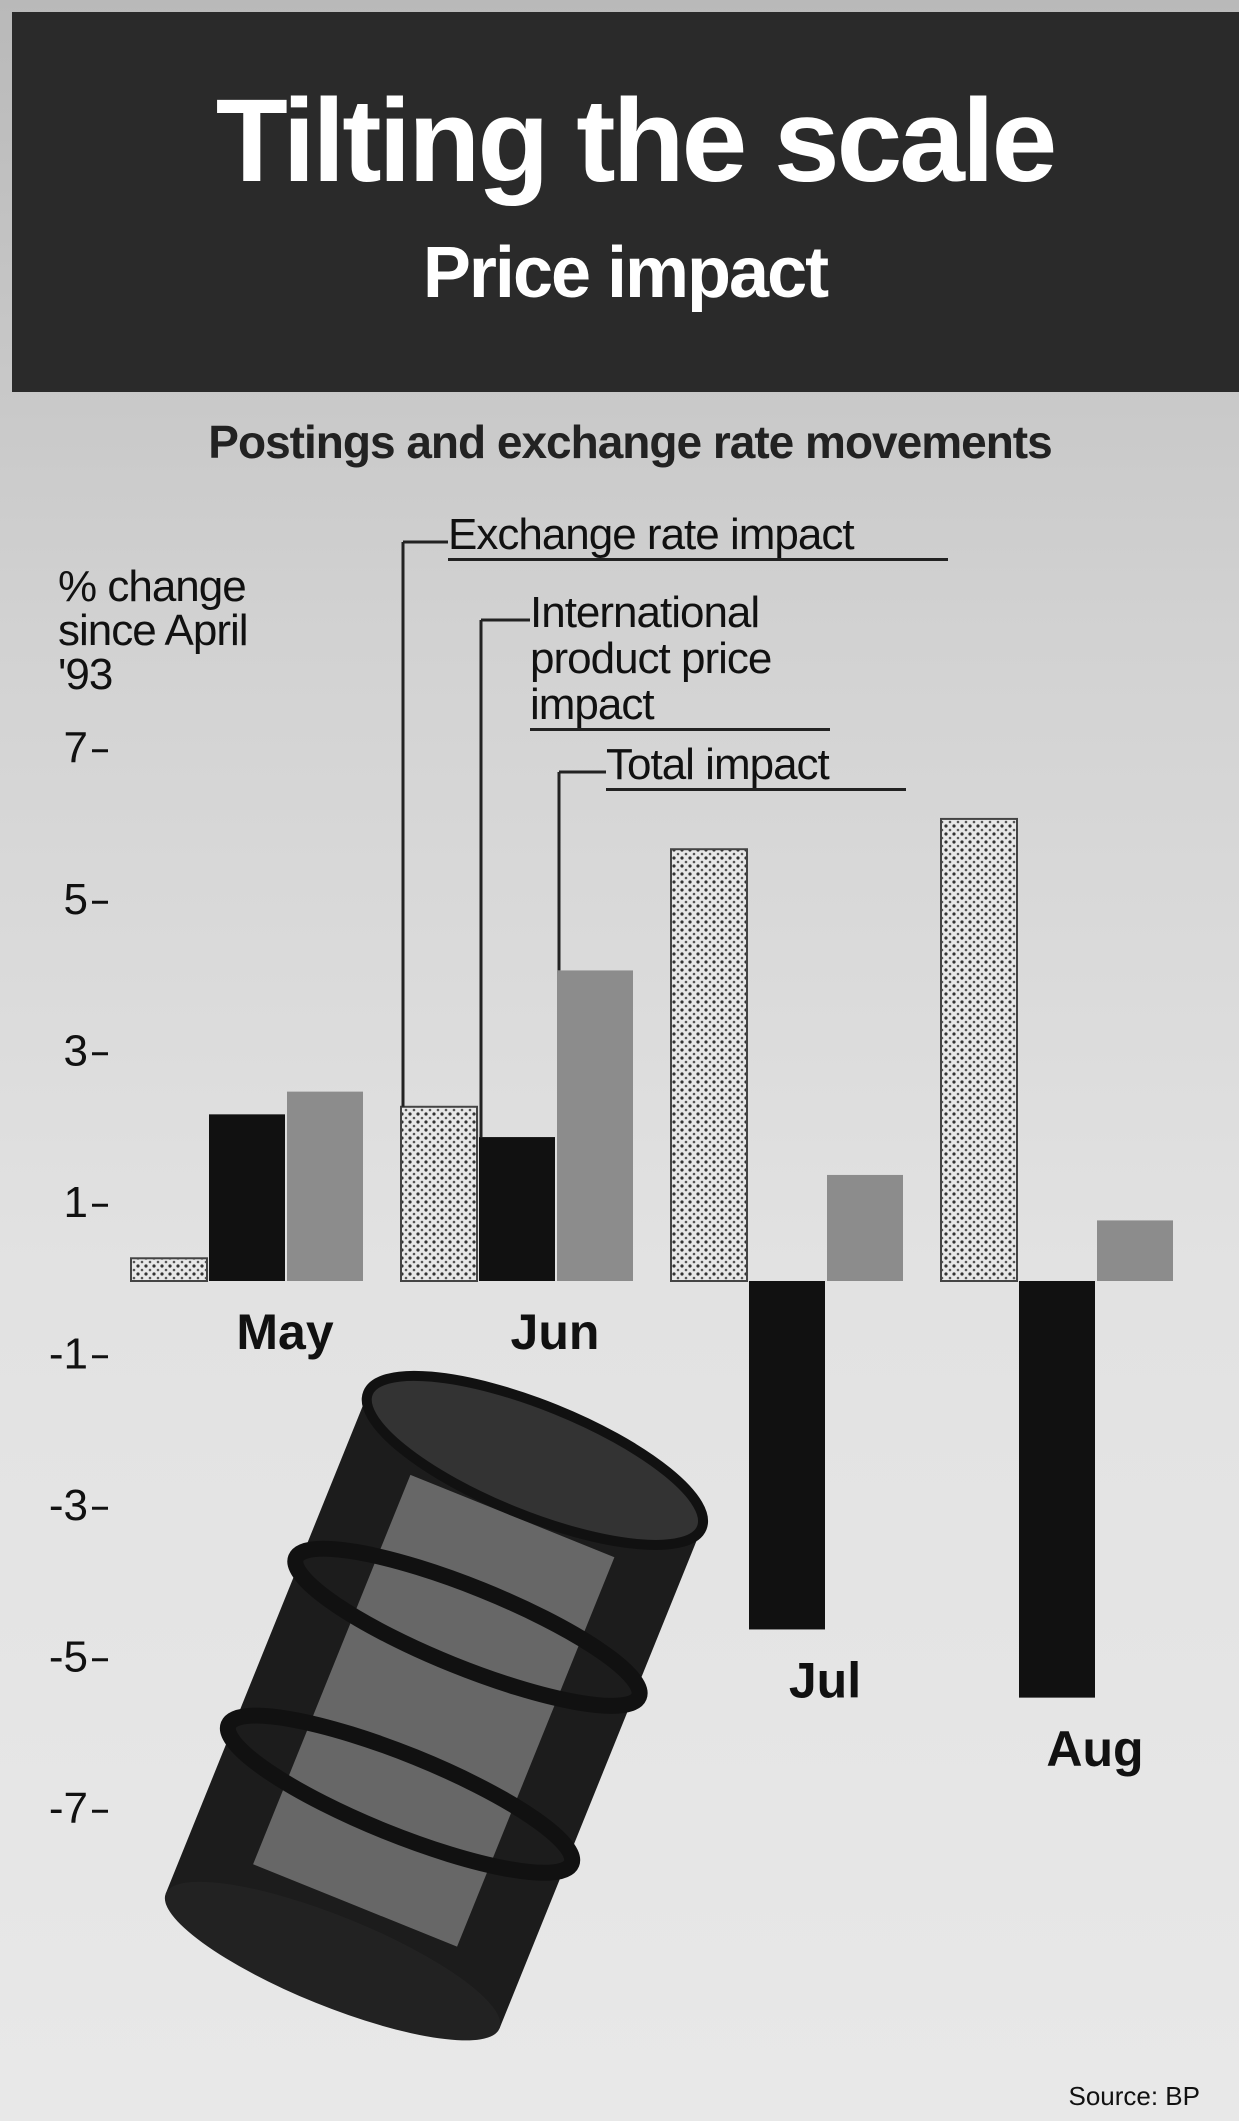  What do you see at coordinates (68, 1656) in the screenshot?
I see `y-tick-label: -5` at bounding box center [68, 1656].